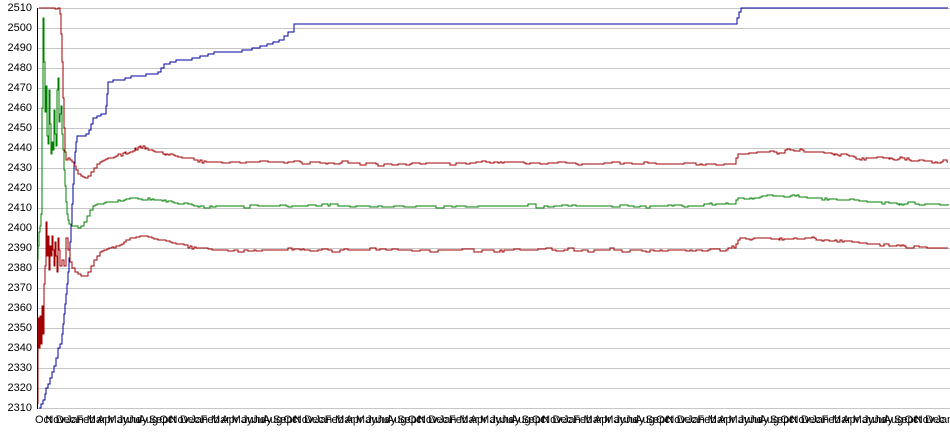  I want to click on x-tick-label-22-aug: Aug, so click(272, 420).